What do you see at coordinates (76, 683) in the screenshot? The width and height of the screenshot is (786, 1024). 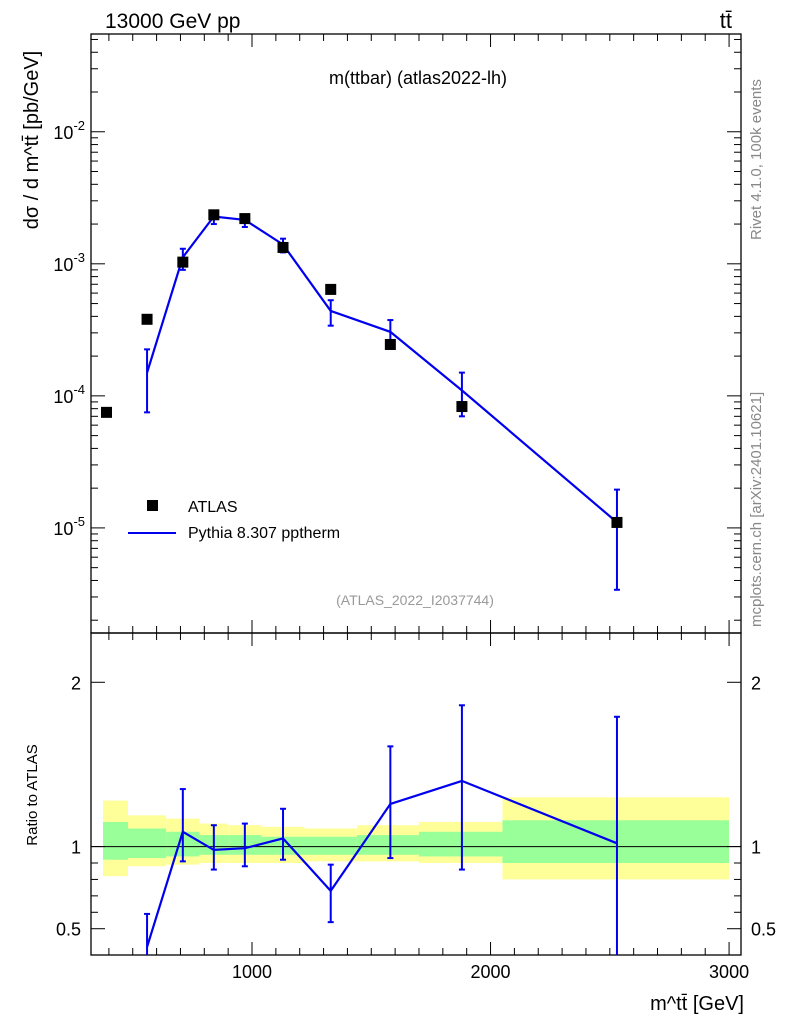 I see `ratio-y-tick-label: 2` at bounding box center [76, 683].